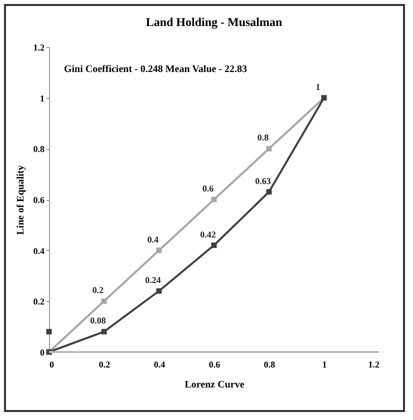  Describe the element at coordinates (42, 98) in the screenshot. I see `y-tick-label: 1` at that location.